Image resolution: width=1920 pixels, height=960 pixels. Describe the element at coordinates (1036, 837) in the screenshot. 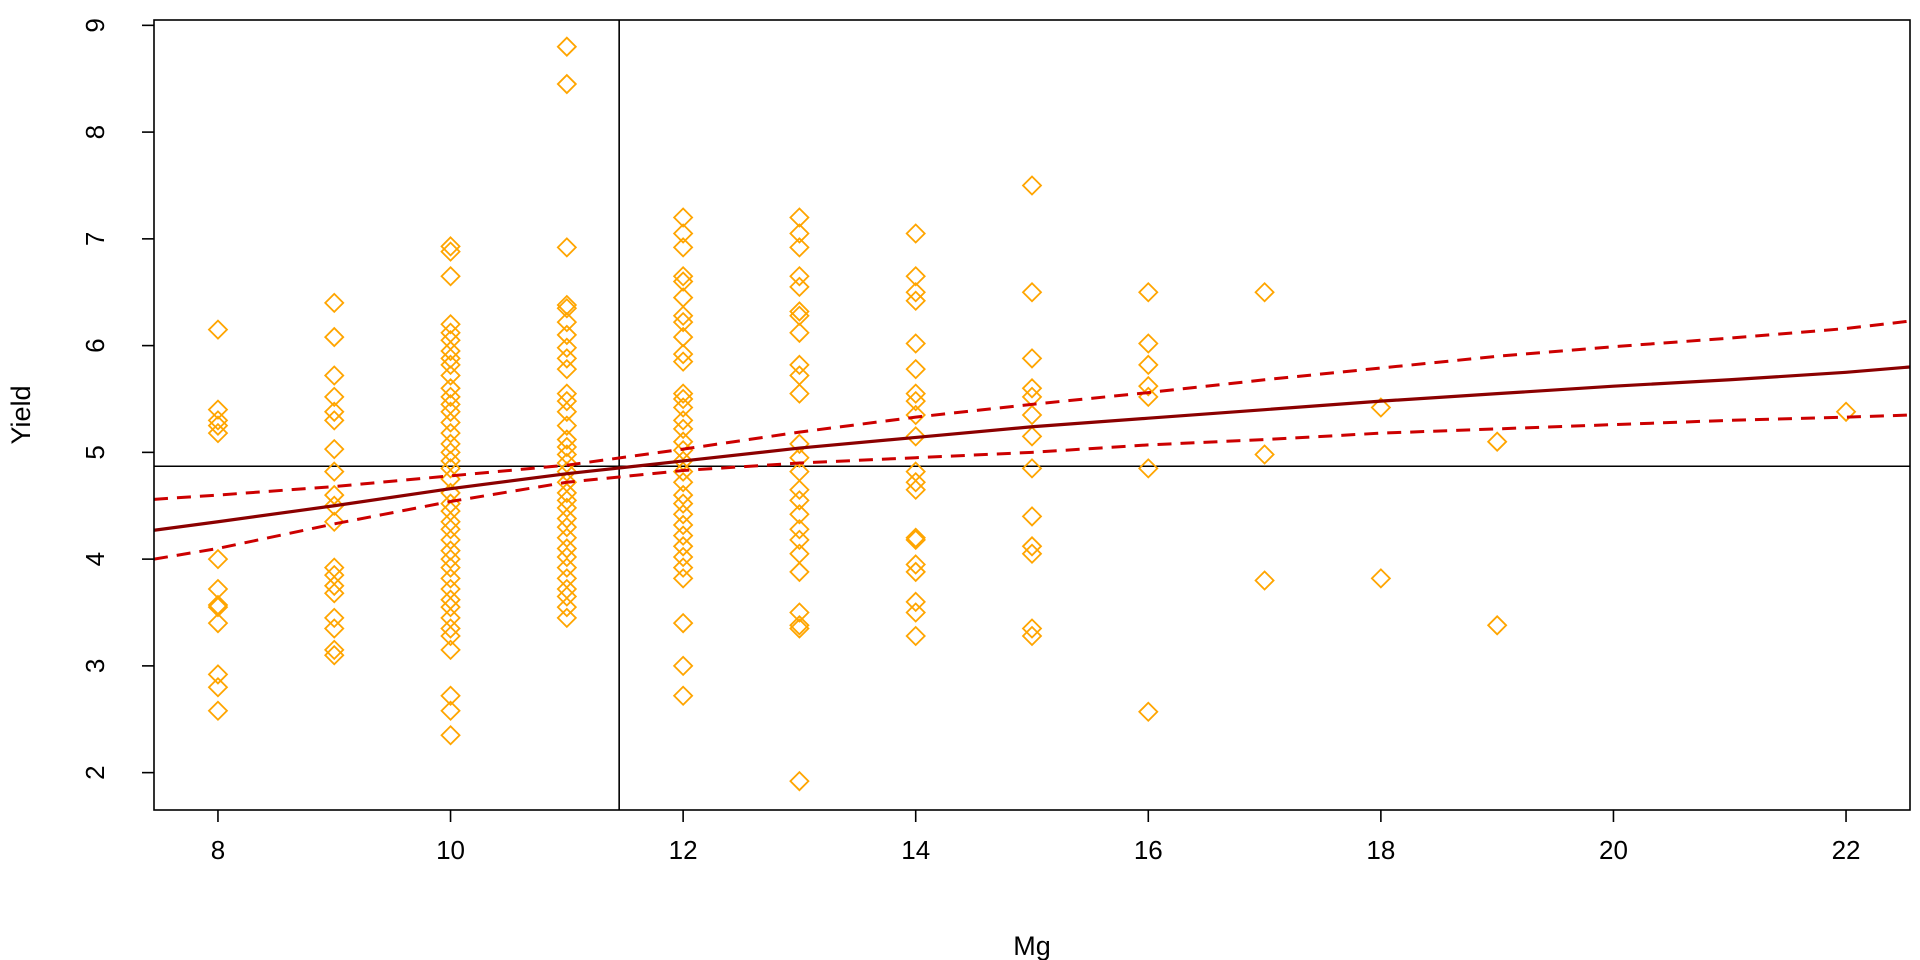

I see `x-axis: 8 10 12 14 16 18 20 22` at that location.